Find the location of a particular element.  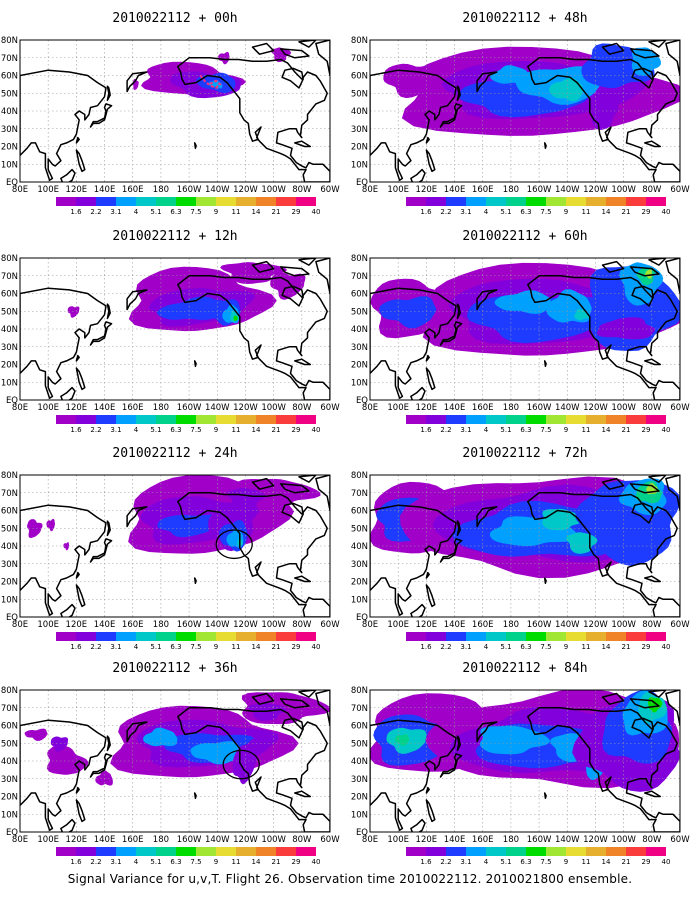

colorbar-label: 29 is located at coordinates (296, 430).